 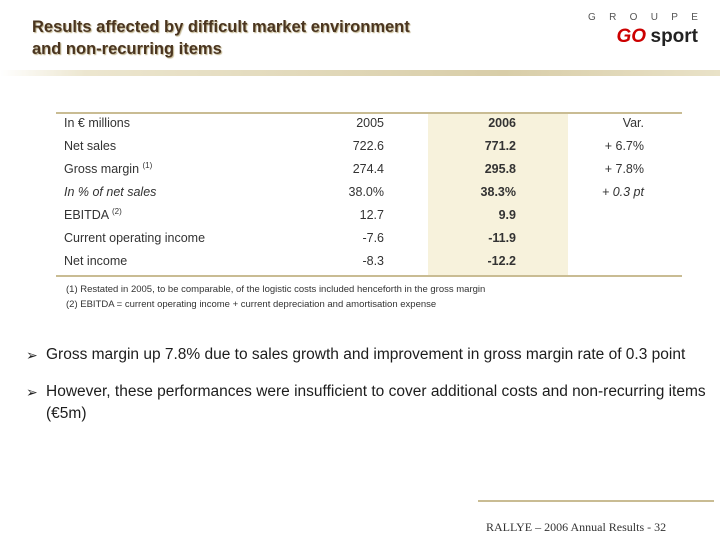 What do you see at coordinates (116, 211) in the screenshot?
I see `footnote-ref: (2)` at bounding box center [116, 211].